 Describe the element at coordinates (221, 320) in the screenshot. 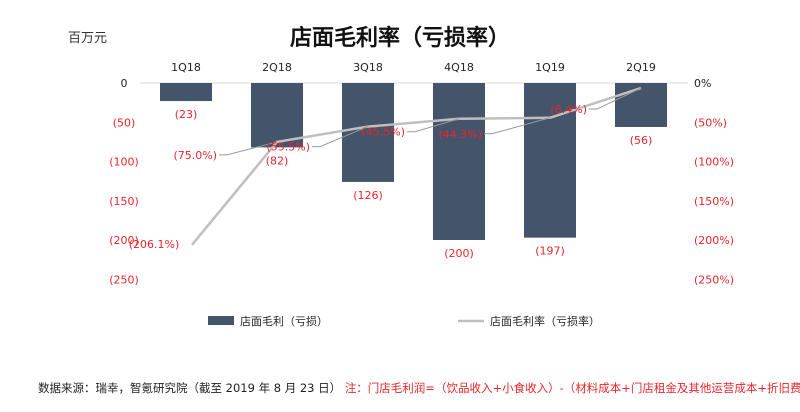

I see `legend-bar-swatch` at that location.